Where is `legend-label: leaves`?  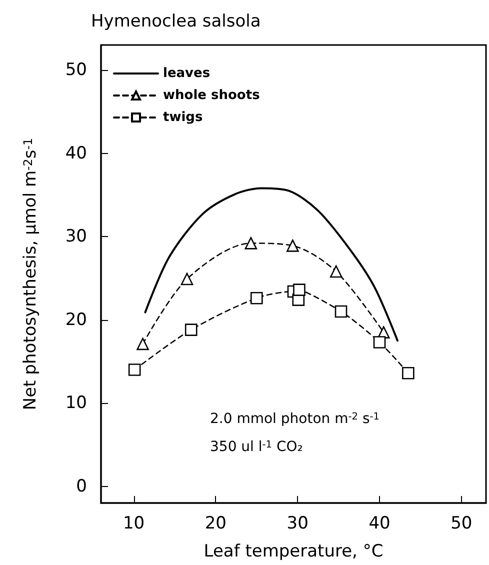
legend-label: leaves is located at coordinates (186, 73).